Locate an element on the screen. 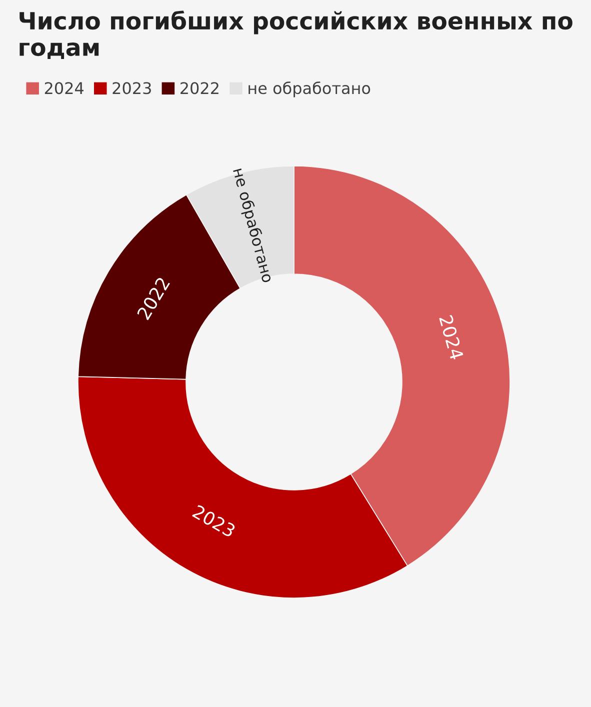  legend-label: 2022 is located at coordinates (199, 88).